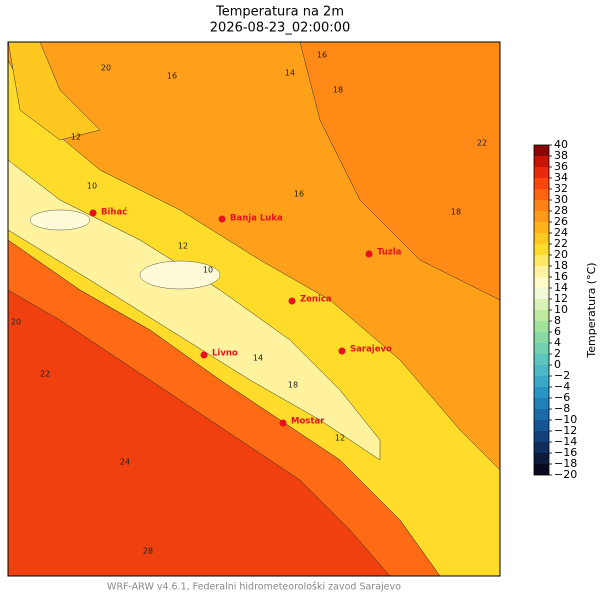 The image size is (600, 600). Describe the element at coordinates (114, 212) in the screenshot. I see `city-label: Bihać` at that location.